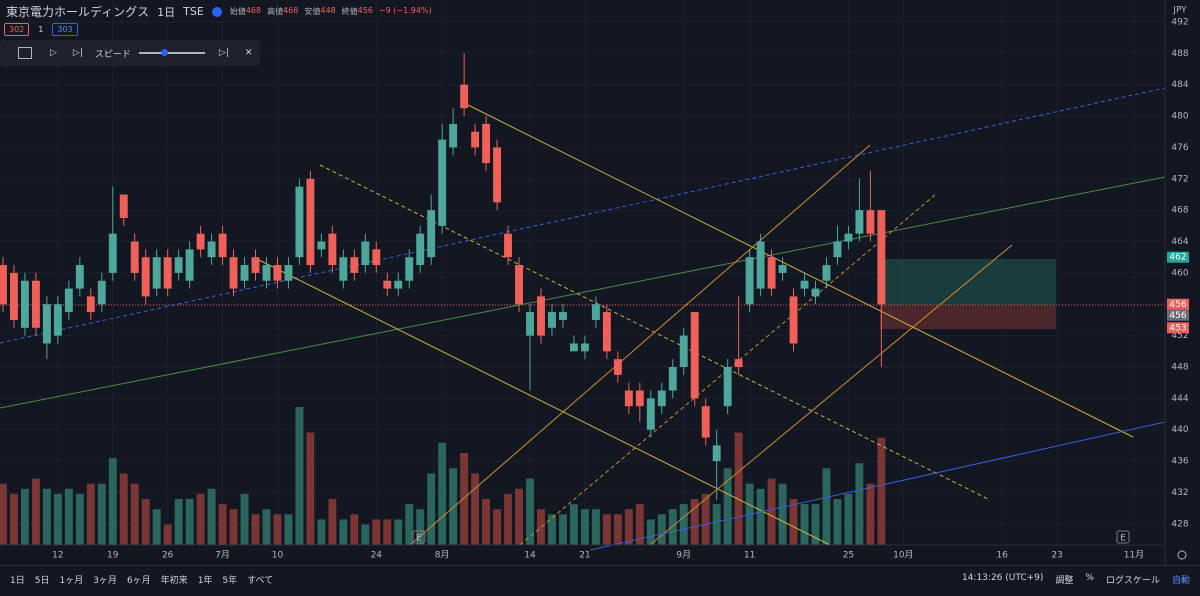  Describe the element at coordinates (405, 10) in the screenshot. I see `change: −9 (−1.94%)` at that location.